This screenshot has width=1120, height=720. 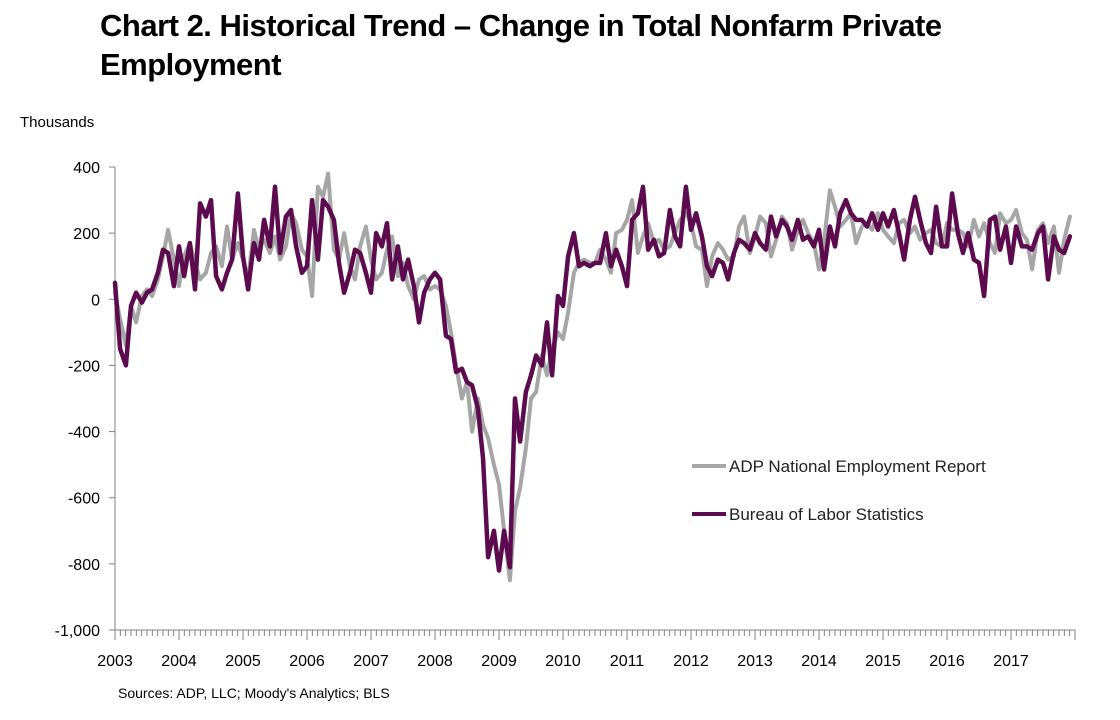 What do you see at coordinates (691, 661) in the screenshot?
I see `x-tick-label: 2012` at bounding box center [691, 661].